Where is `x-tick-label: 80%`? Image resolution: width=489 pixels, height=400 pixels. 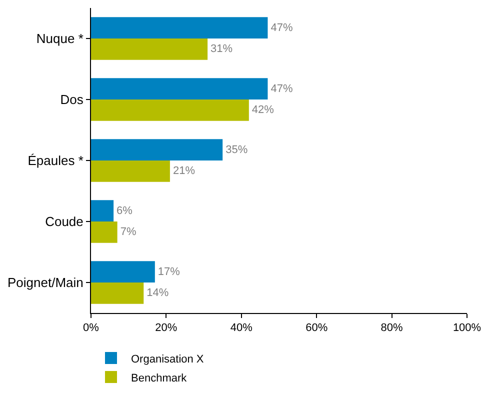
x-tick-label: 80% is located at coordinates (392, 328).